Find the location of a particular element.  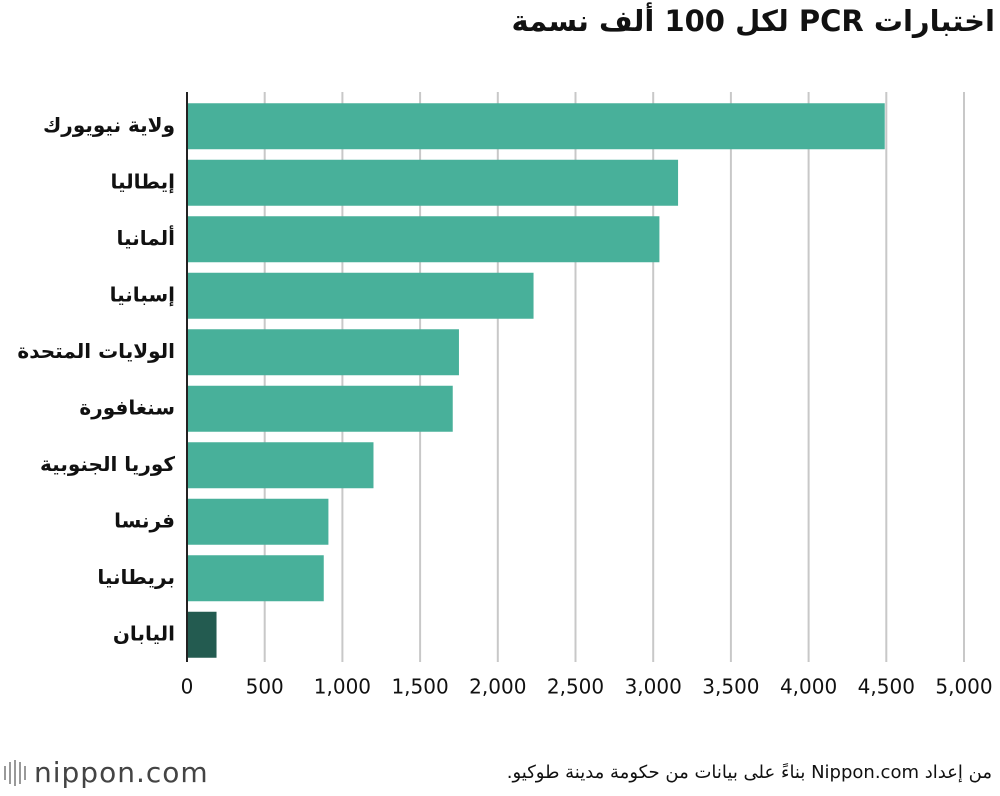

y-tick-label: إيطاليا is located at coordinates (142, 181).